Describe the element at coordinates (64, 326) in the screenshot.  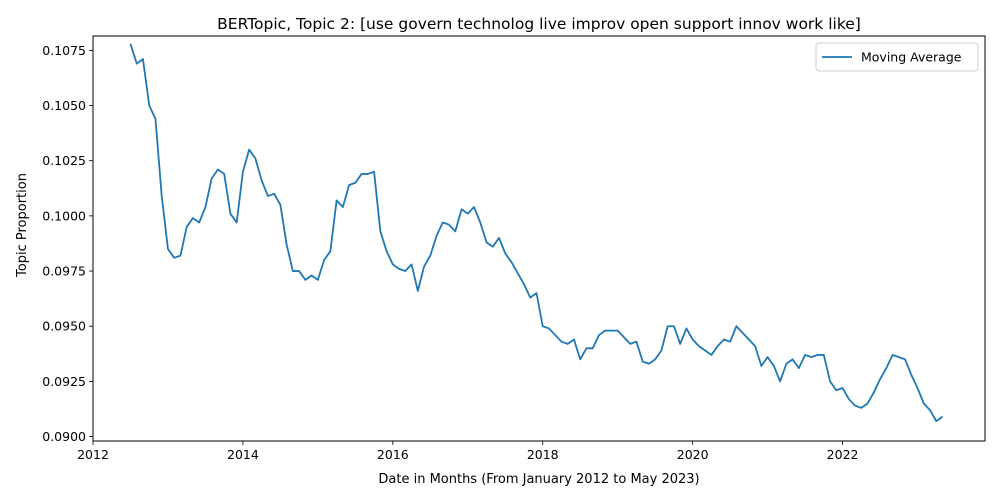
I see `y-tick-label: 0.0950` at that location.